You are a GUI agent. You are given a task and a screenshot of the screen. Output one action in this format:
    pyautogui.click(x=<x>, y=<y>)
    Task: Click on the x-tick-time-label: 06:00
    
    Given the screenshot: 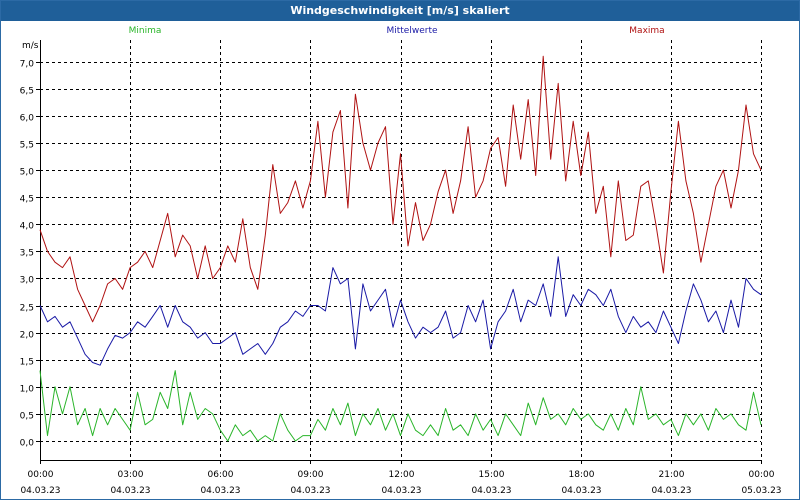 What is the action you would take?
    pyautogui.click(x=221, y=475)
    